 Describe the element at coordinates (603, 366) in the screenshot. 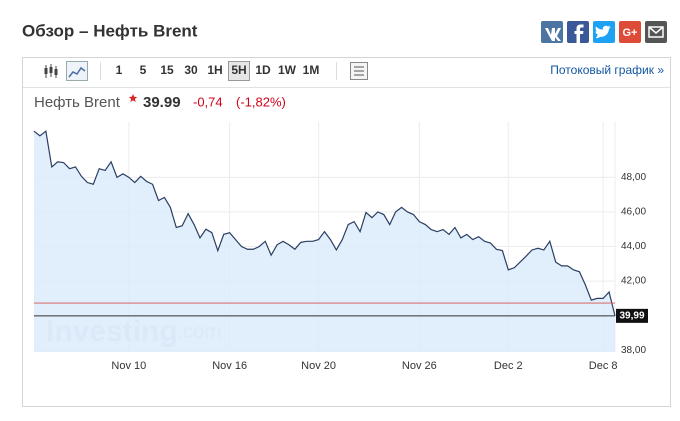

I see `x-tick-label: Dec 8` at that location.